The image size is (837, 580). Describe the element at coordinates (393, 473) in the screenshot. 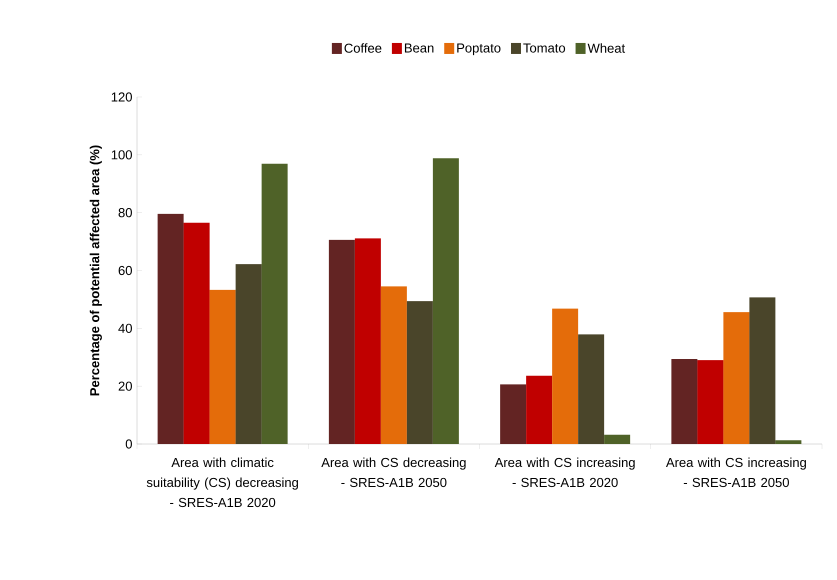

I see `x-tick-label: Area with CS decreasing - SRES-A1B 2050` at that location.